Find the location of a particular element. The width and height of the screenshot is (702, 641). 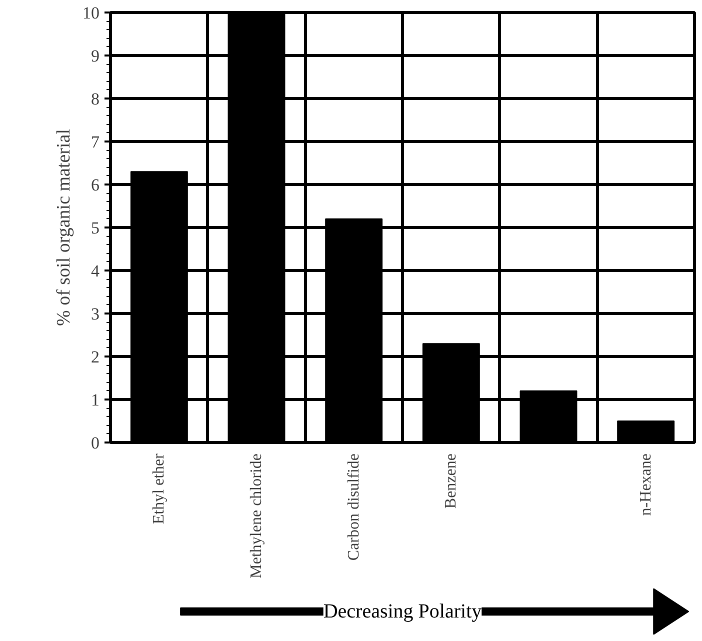

x-tick-label: Benzene is located at coordinates (451, 481).